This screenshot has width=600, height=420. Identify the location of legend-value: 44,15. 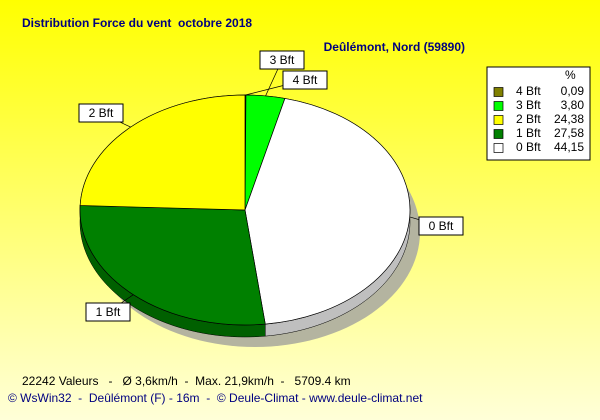
(569, 147).